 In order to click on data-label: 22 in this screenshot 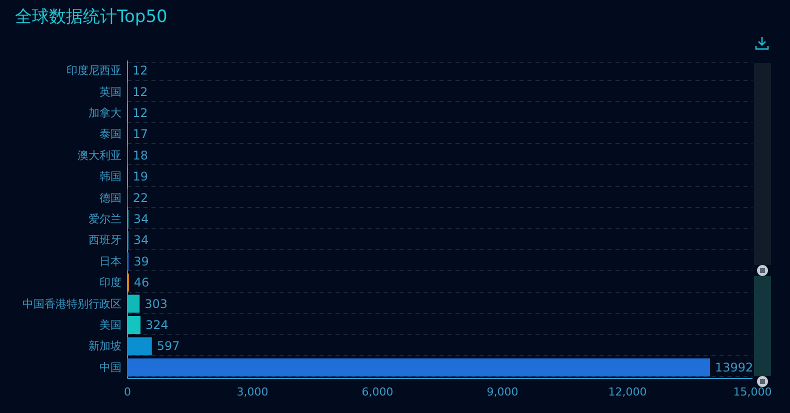, I will do `click(140, 197)`.